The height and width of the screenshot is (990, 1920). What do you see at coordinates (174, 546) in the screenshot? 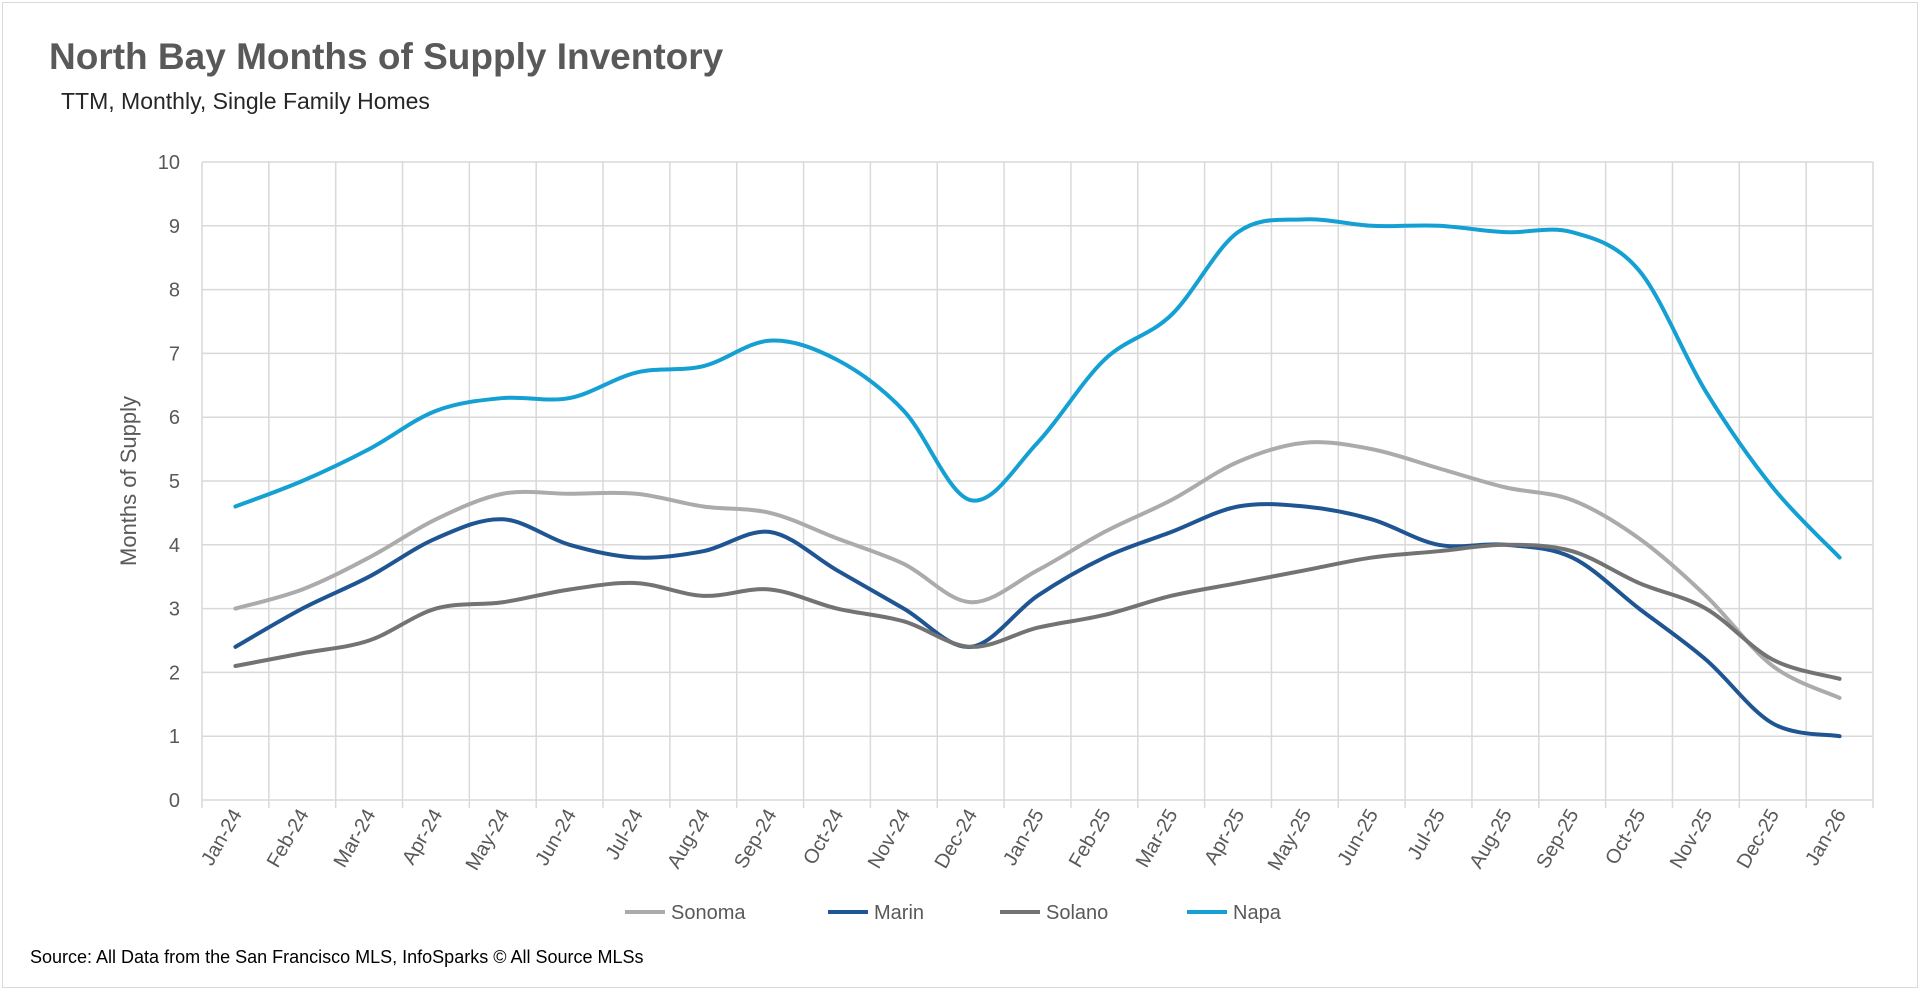
I see `y-tick-label: 4` at bounding box center [174, 546].